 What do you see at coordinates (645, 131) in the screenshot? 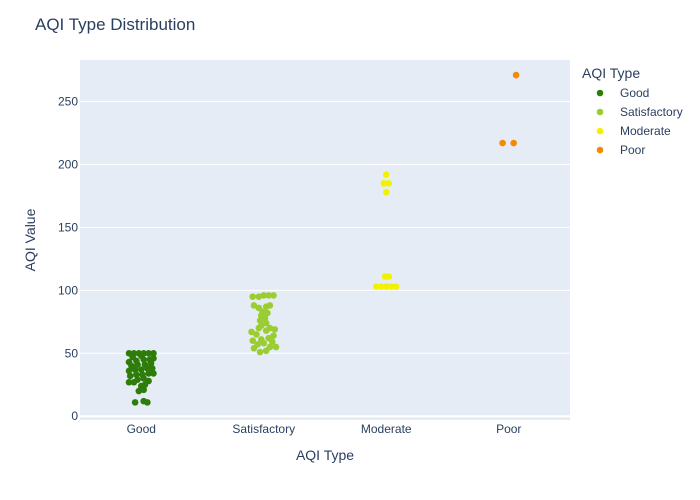
I see `legend-label: Moderate` at bounding box center [645, 131].